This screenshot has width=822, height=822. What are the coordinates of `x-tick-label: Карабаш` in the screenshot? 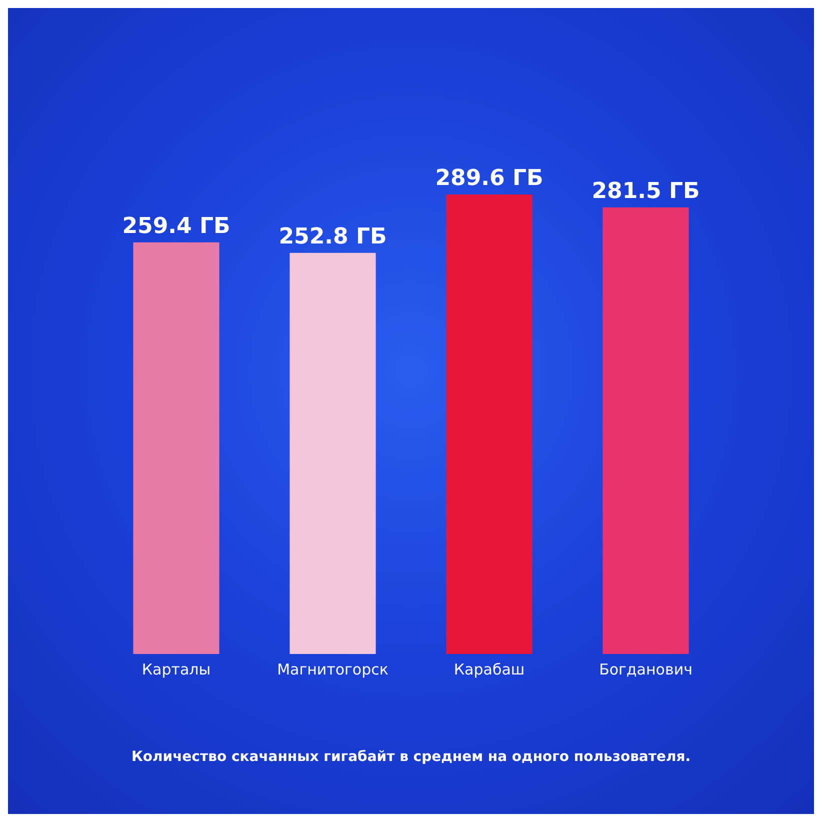 It's located at (489, 669).